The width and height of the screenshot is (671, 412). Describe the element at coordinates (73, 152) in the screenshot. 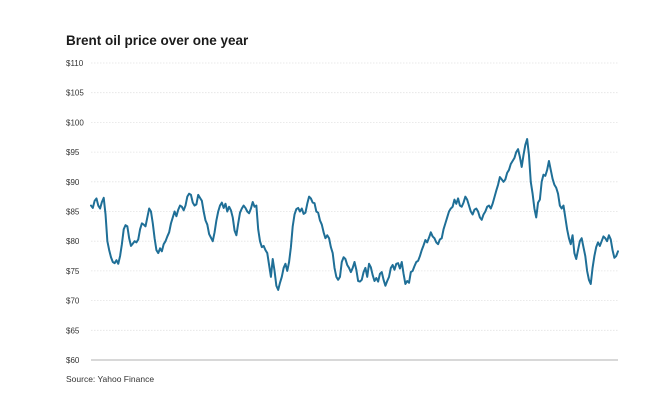

I see `y-tick-label: $95` at that location.